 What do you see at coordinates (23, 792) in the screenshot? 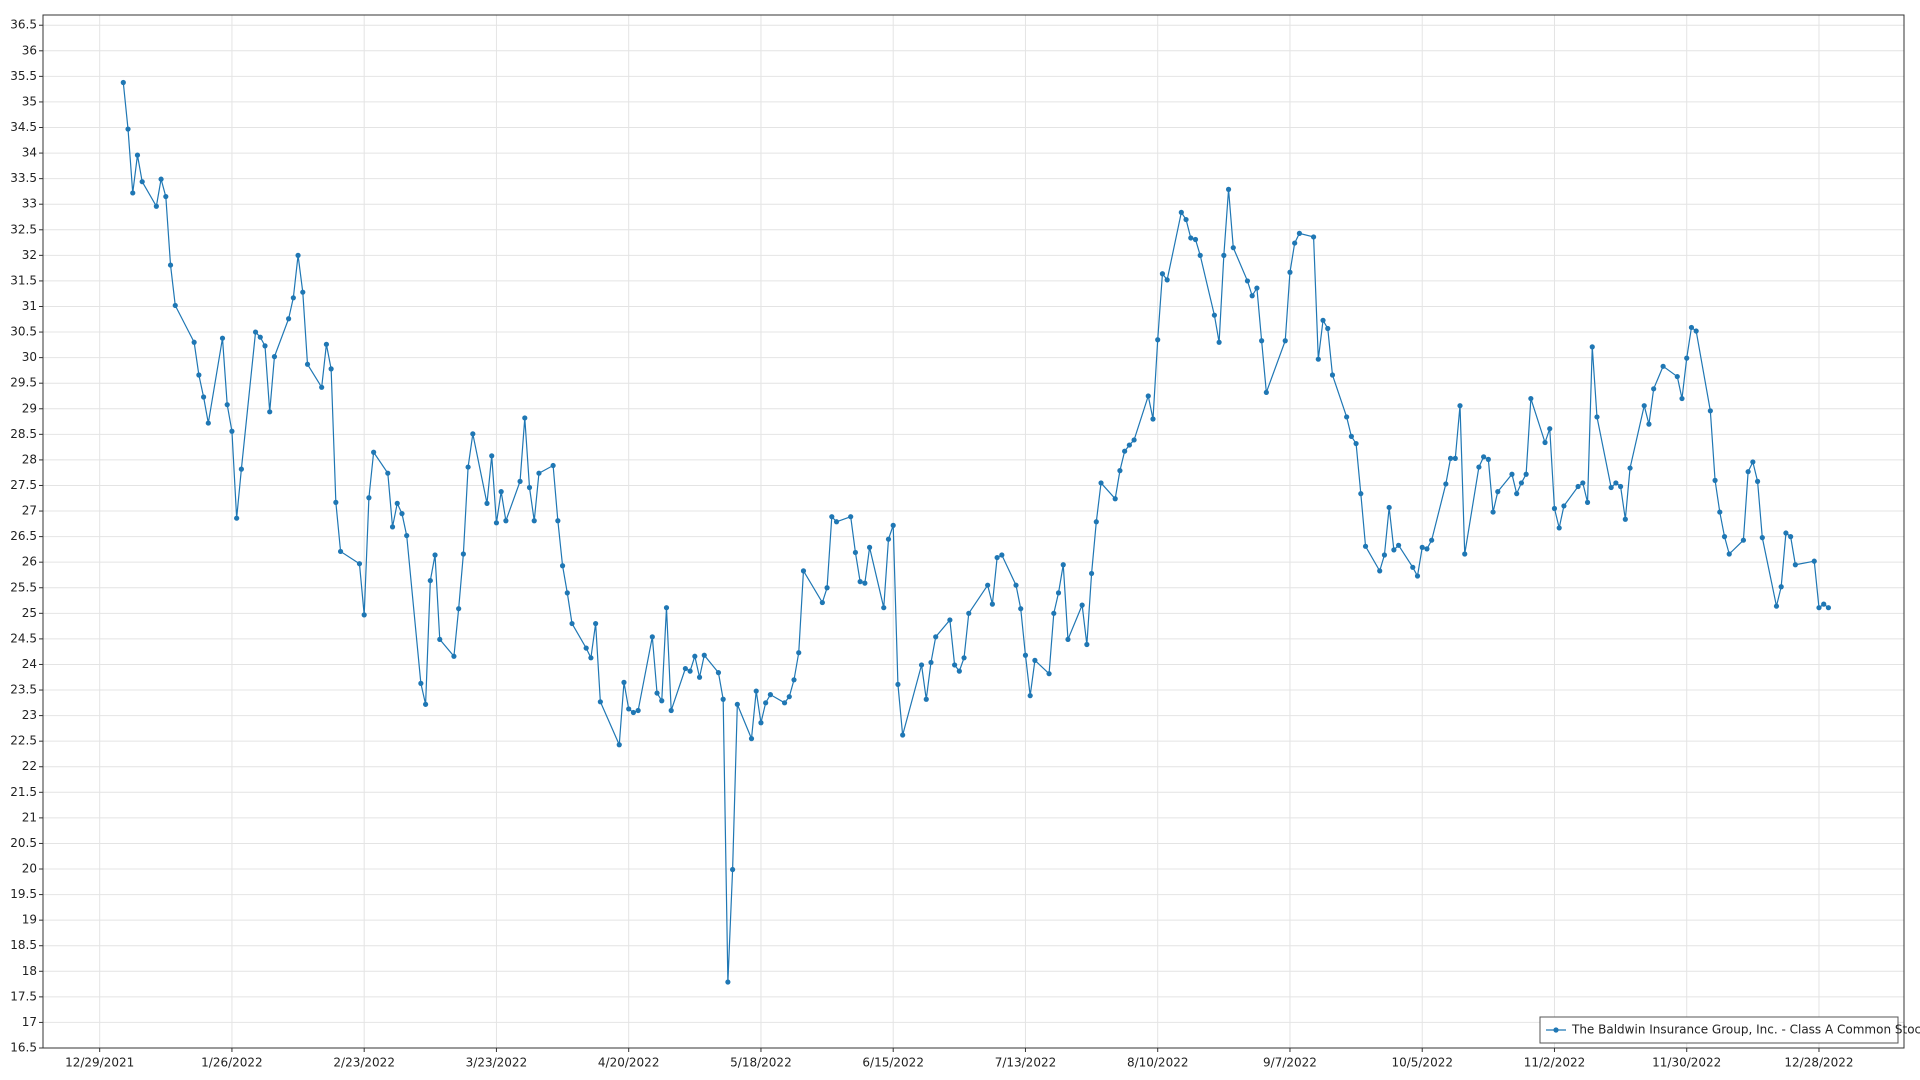
I see `y-tick-label: 21.5` at bounding box center [23, 792].